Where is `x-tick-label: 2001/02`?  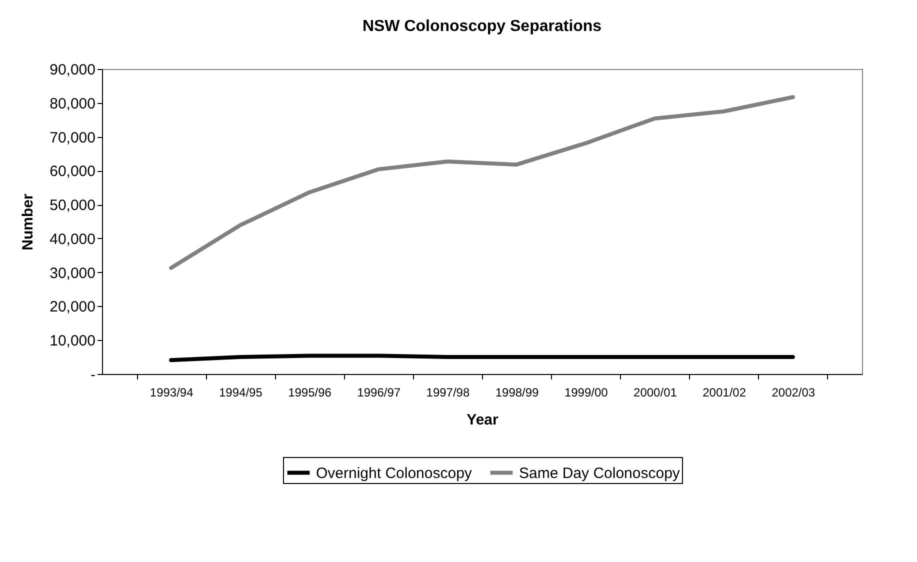 x-tick-label: 2001/02 is located at coordinates (724, 393).